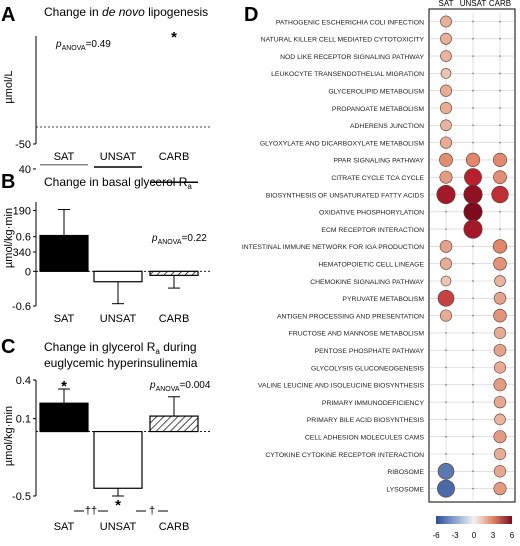  What do you see at coordinates (8, 347) in the screenshot?
I see `panel-c-letter: C` at bounding box center [8, 347].